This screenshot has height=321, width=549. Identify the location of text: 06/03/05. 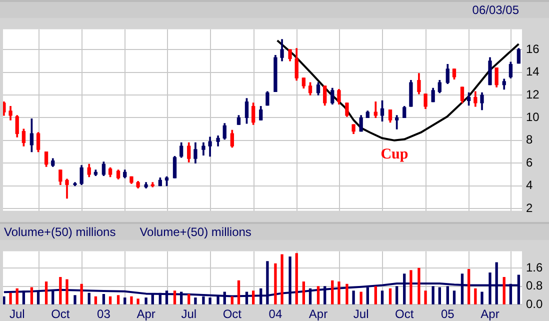
(495, 10).